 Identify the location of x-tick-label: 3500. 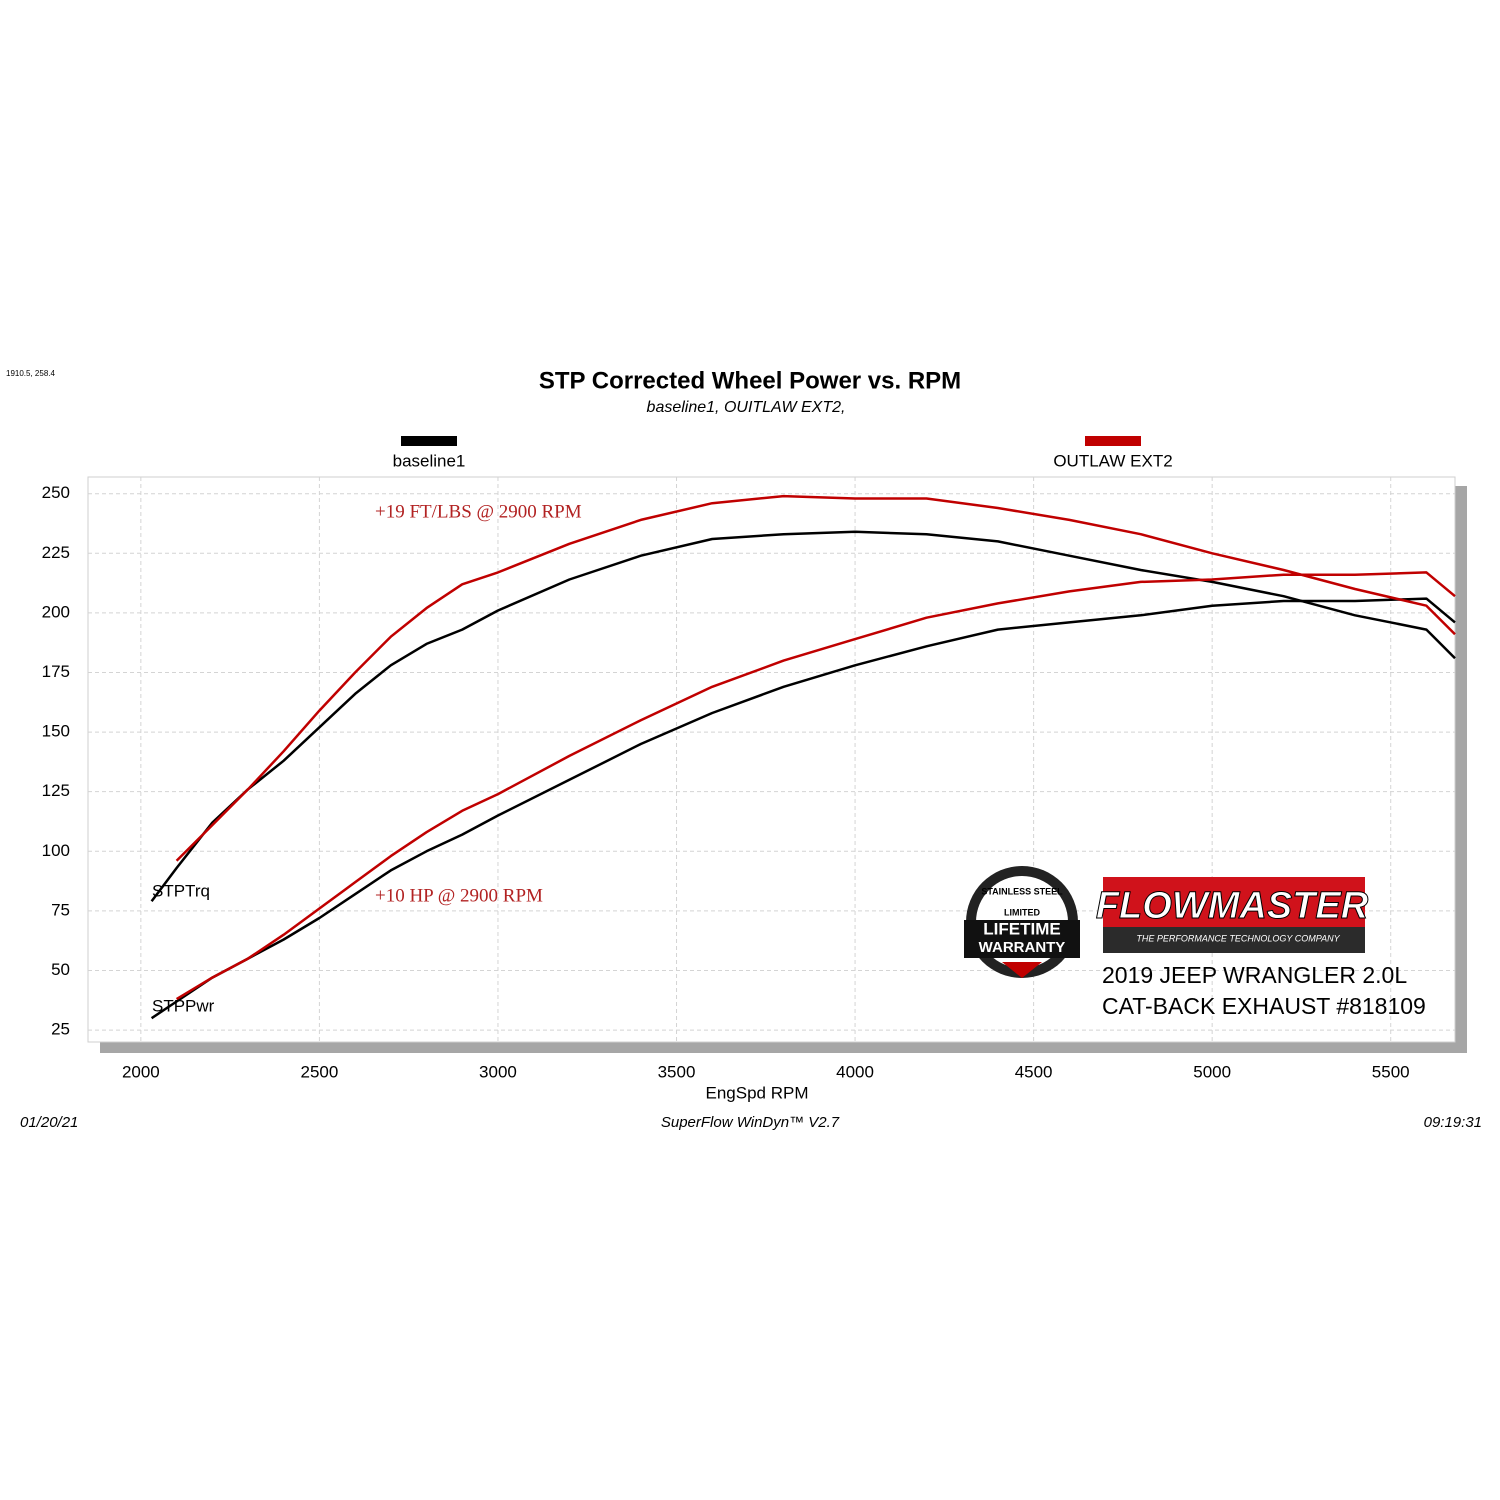
(677, 1071).